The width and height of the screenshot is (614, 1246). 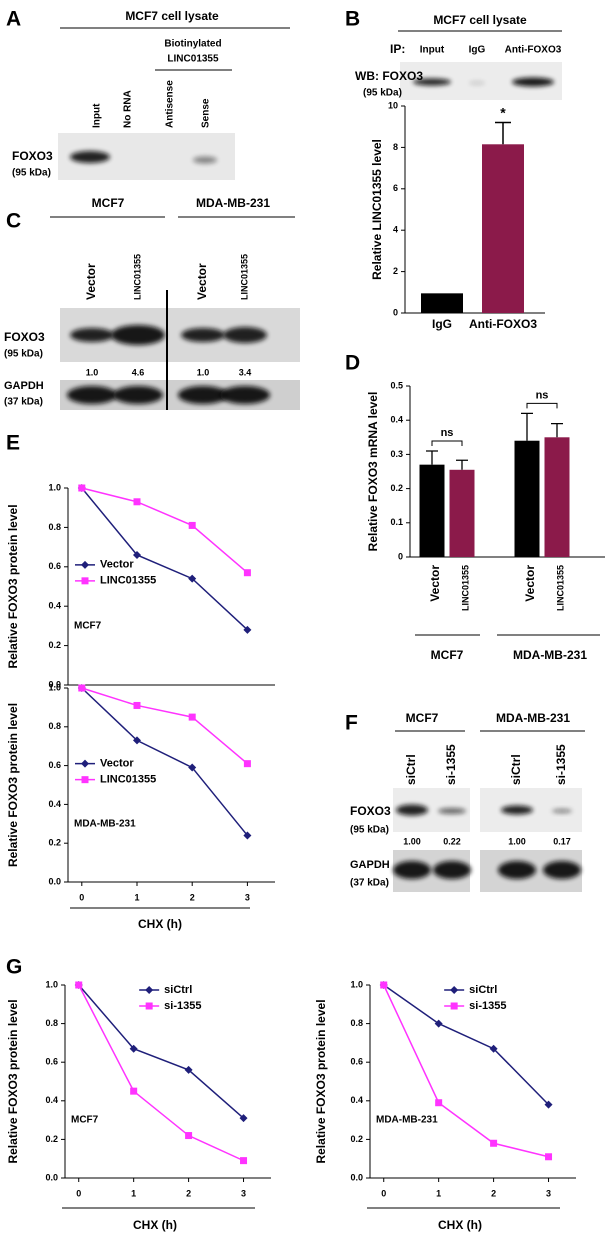 What do you see at coordinates (117, 565) in the screenshot?
I see `legend-label: Vector` at bounding box center [117, 565].